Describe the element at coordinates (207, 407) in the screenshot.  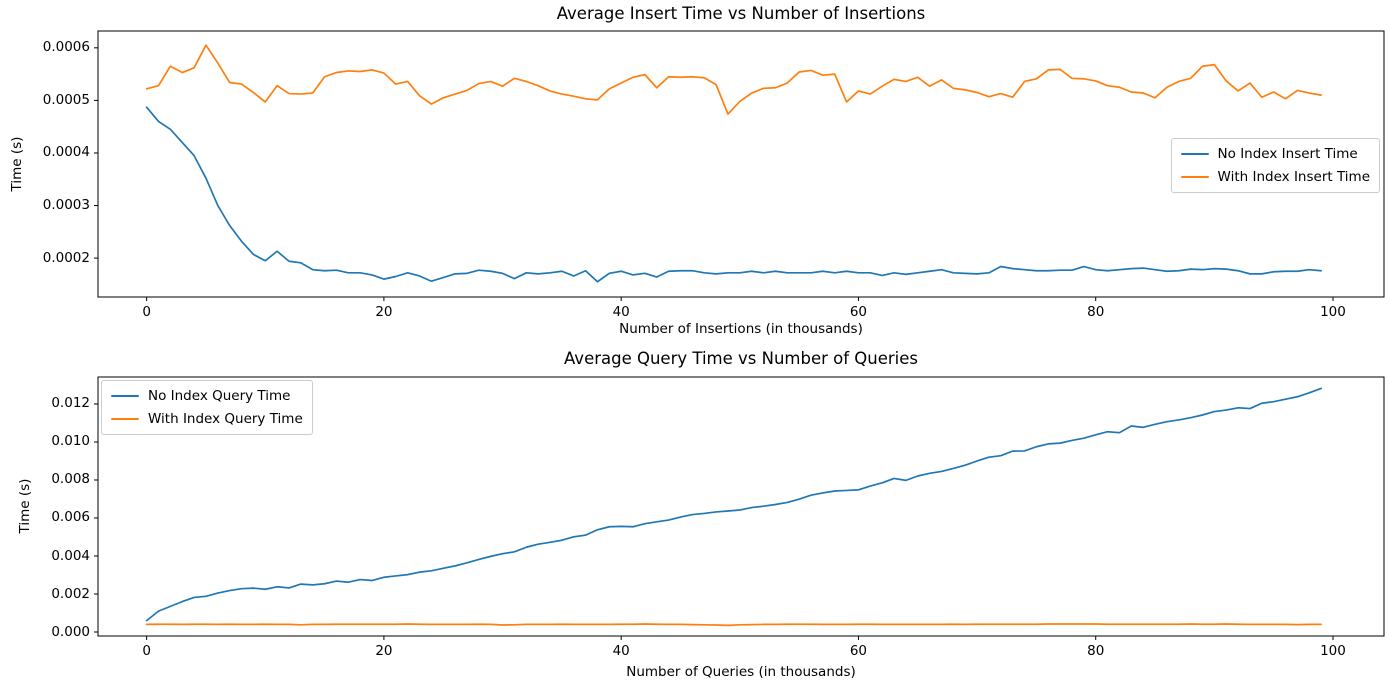
I see `query-chart-legend: No Index Query Time With Index Query Time` at that location.